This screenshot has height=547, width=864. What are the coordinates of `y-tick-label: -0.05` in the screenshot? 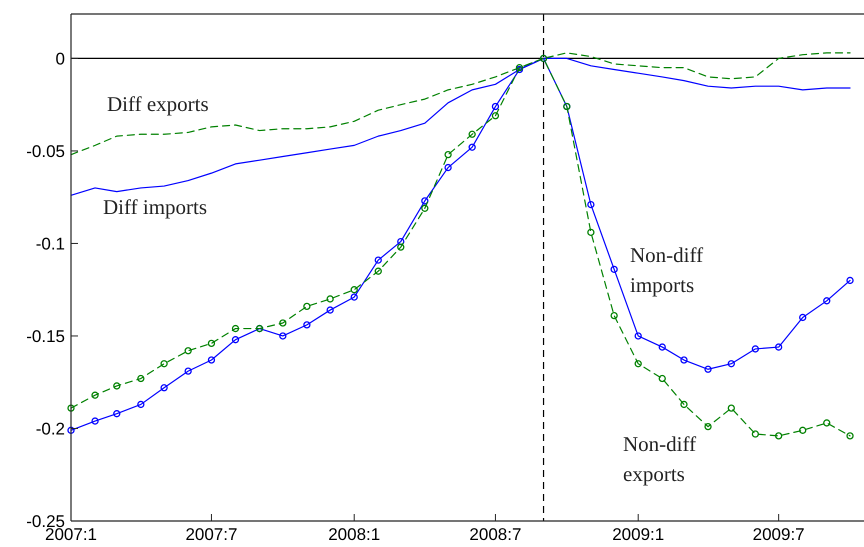 It's located at (45, 151).